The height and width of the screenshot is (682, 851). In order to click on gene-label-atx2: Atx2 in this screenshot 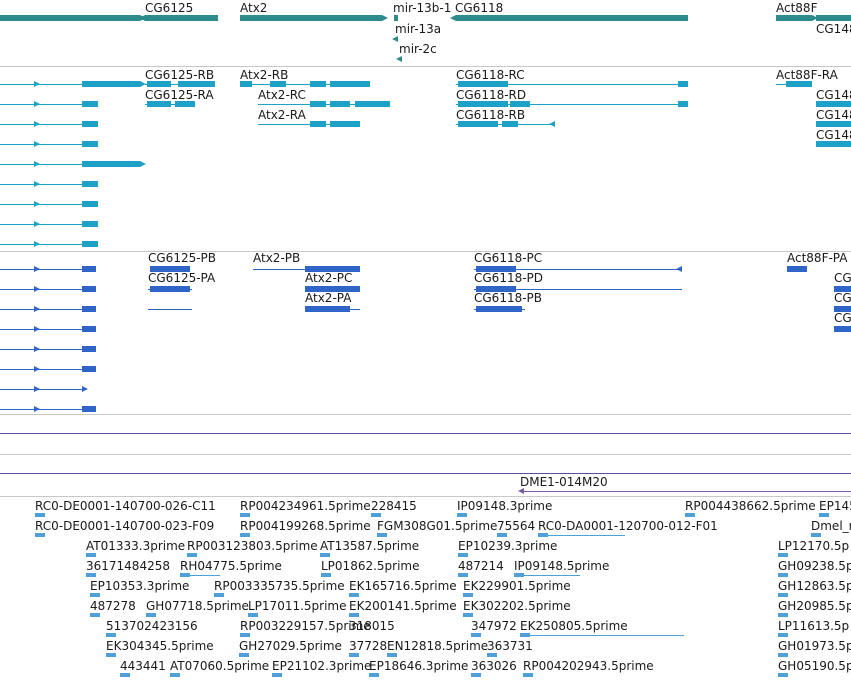, I will do `click(254, 8)`.